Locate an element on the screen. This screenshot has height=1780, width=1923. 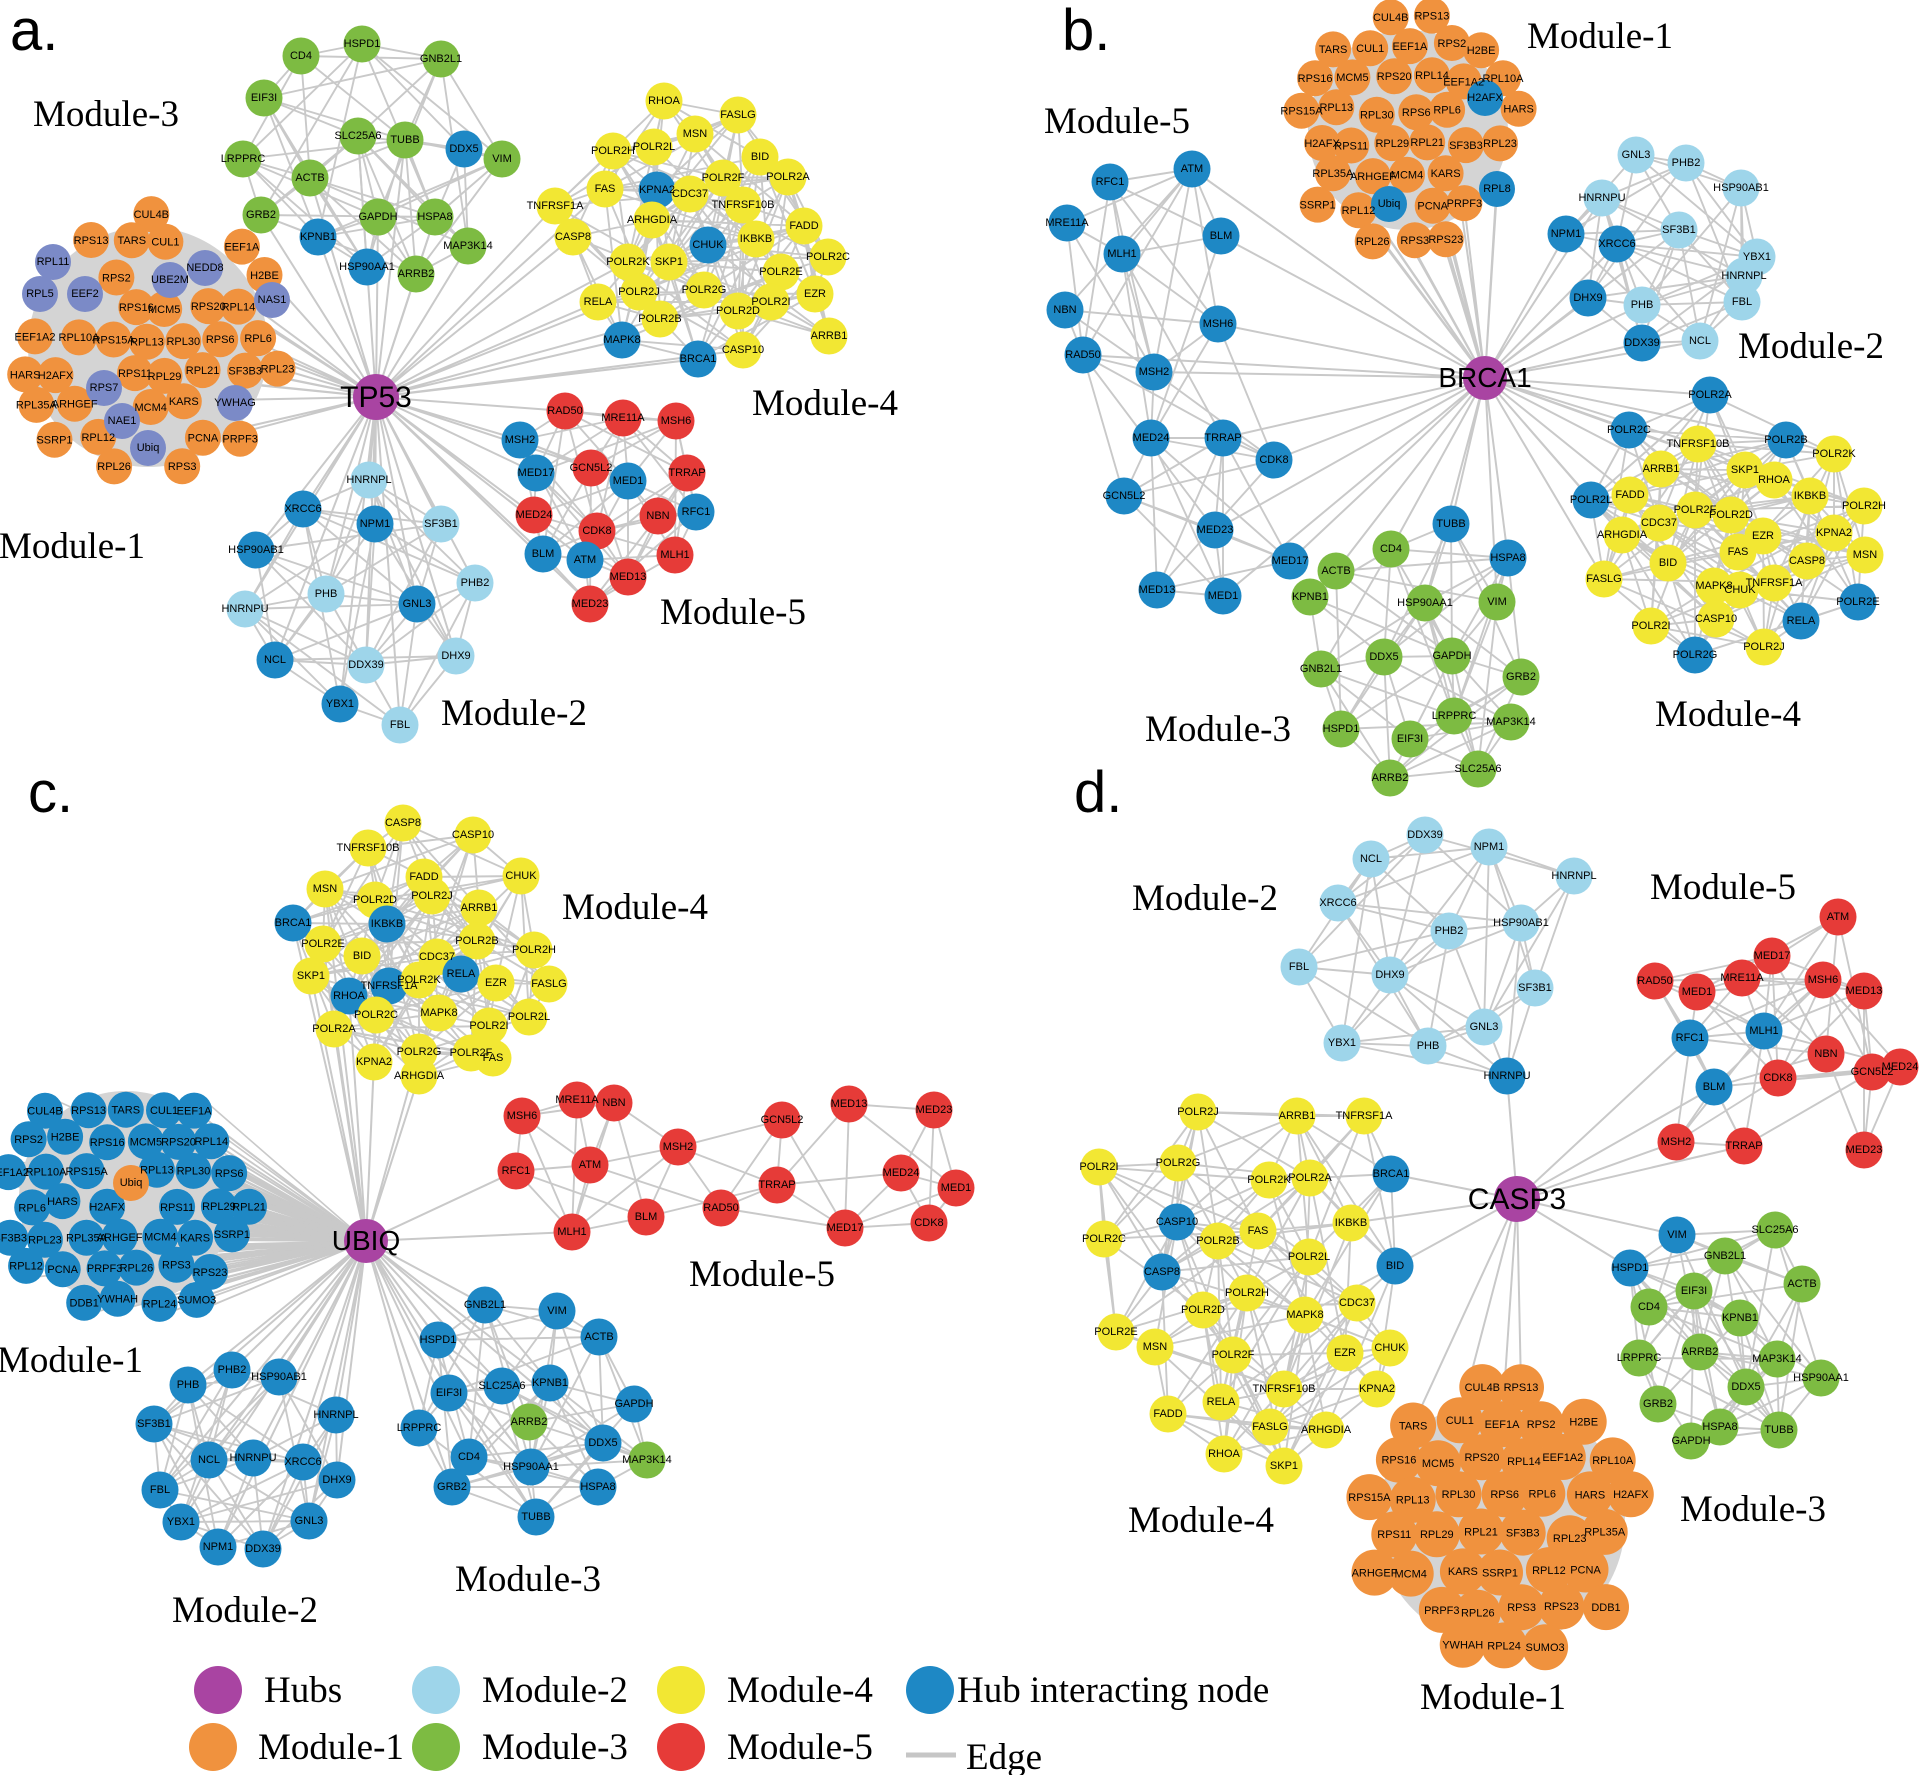
svg-text: CASP8 is located at coordinates (573, 237).